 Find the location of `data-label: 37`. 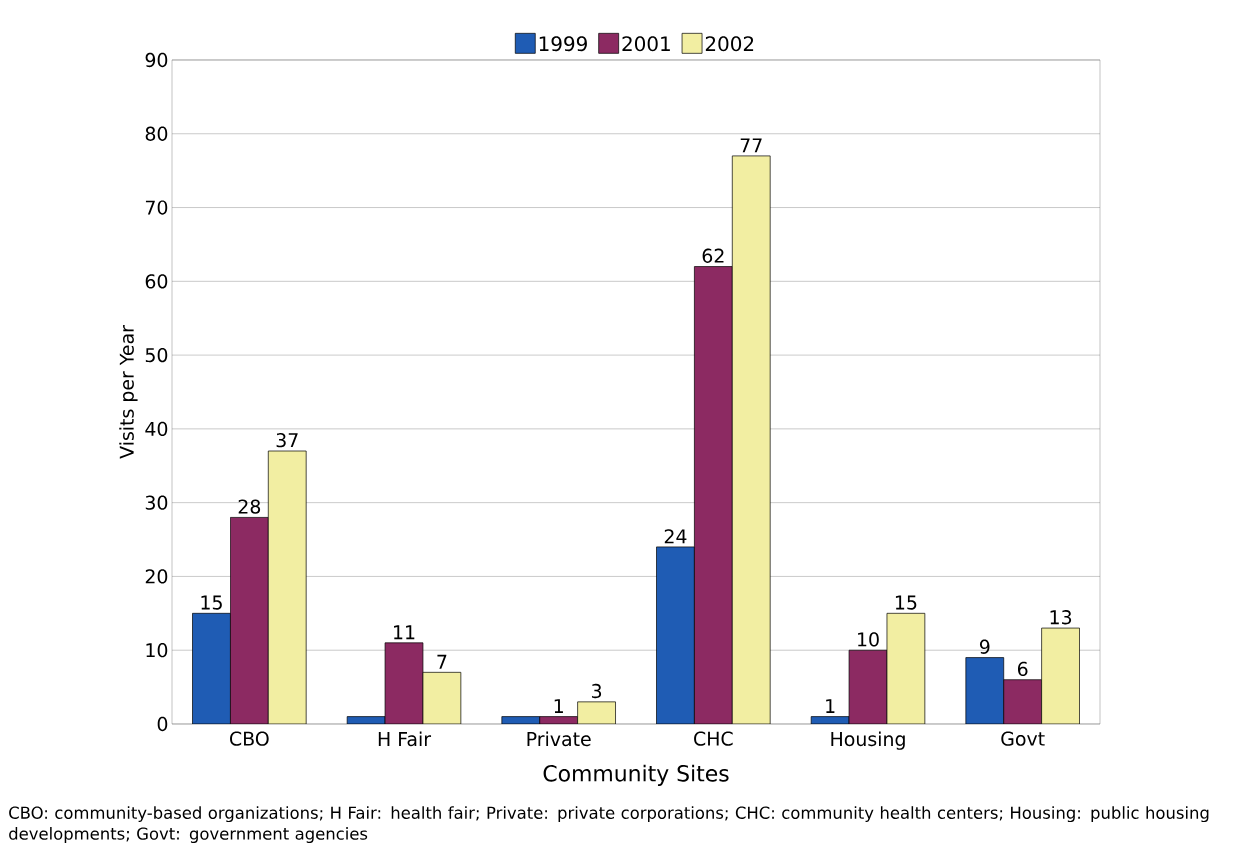

data-label: 37 is located at coordinates (287, 440).